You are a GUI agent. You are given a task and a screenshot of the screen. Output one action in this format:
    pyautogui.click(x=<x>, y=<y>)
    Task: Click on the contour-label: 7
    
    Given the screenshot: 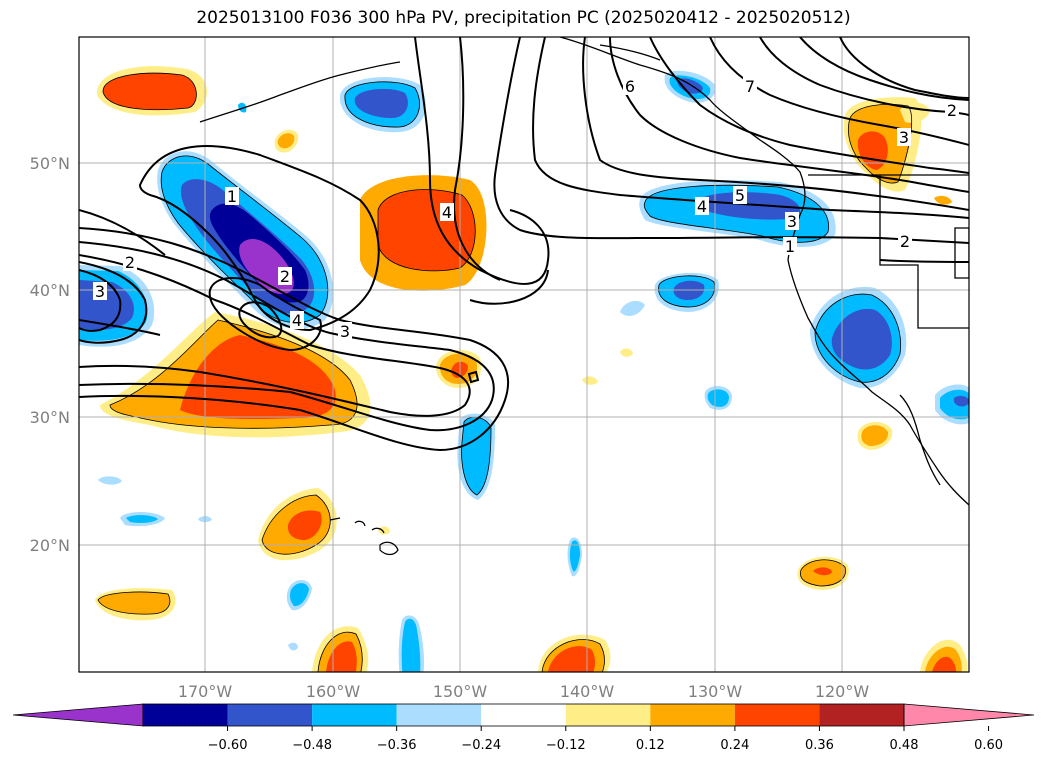 What is the action you would take?
    pyautogui.click(x=750, y=86)
    